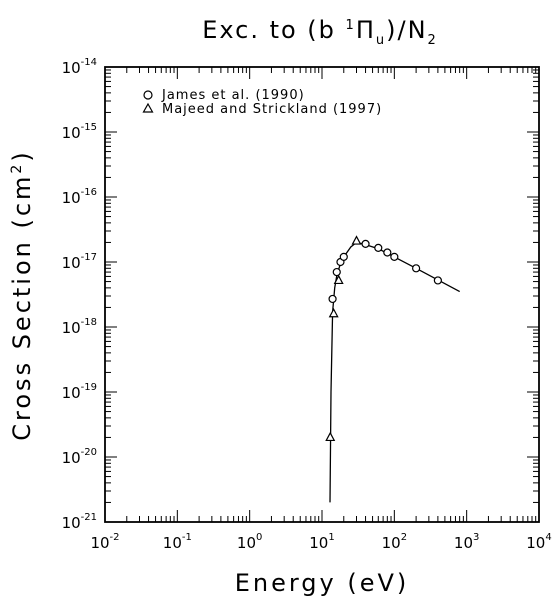 This screenshot has width=554, height=600. Describe the element at coordinates (22, 294) in the screenshot. I see `y-axis-label: Cross Section (cm2)` at that location.